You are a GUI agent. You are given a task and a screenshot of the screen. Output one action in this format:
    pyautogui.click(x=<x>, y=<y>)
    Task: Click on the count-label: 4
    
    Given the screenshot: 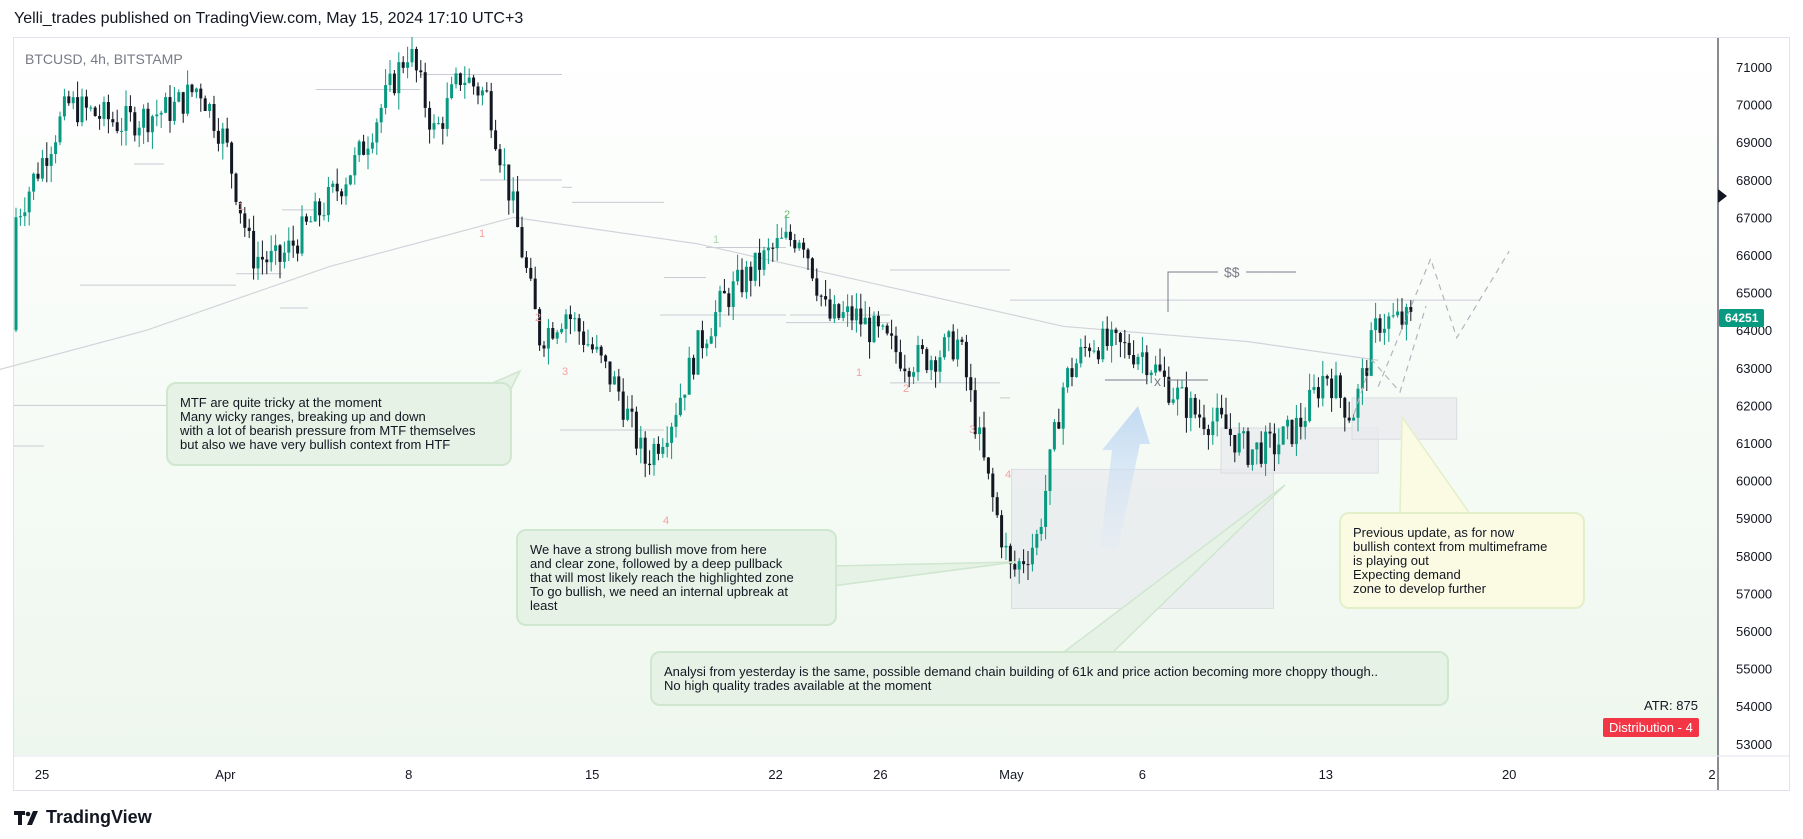 What is the action you would take?
    pyautogui.click(x=666, y=521)
    